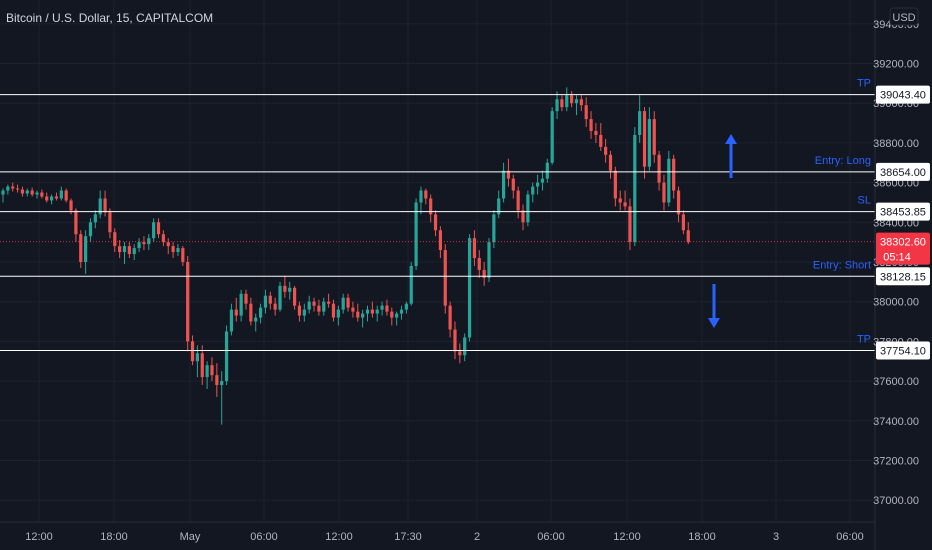 The image size is (932, 550). What do you see at coordinates (731, 156) in the screenshot?
I see `arrow-up-icon` at bounding box center [731, 156].